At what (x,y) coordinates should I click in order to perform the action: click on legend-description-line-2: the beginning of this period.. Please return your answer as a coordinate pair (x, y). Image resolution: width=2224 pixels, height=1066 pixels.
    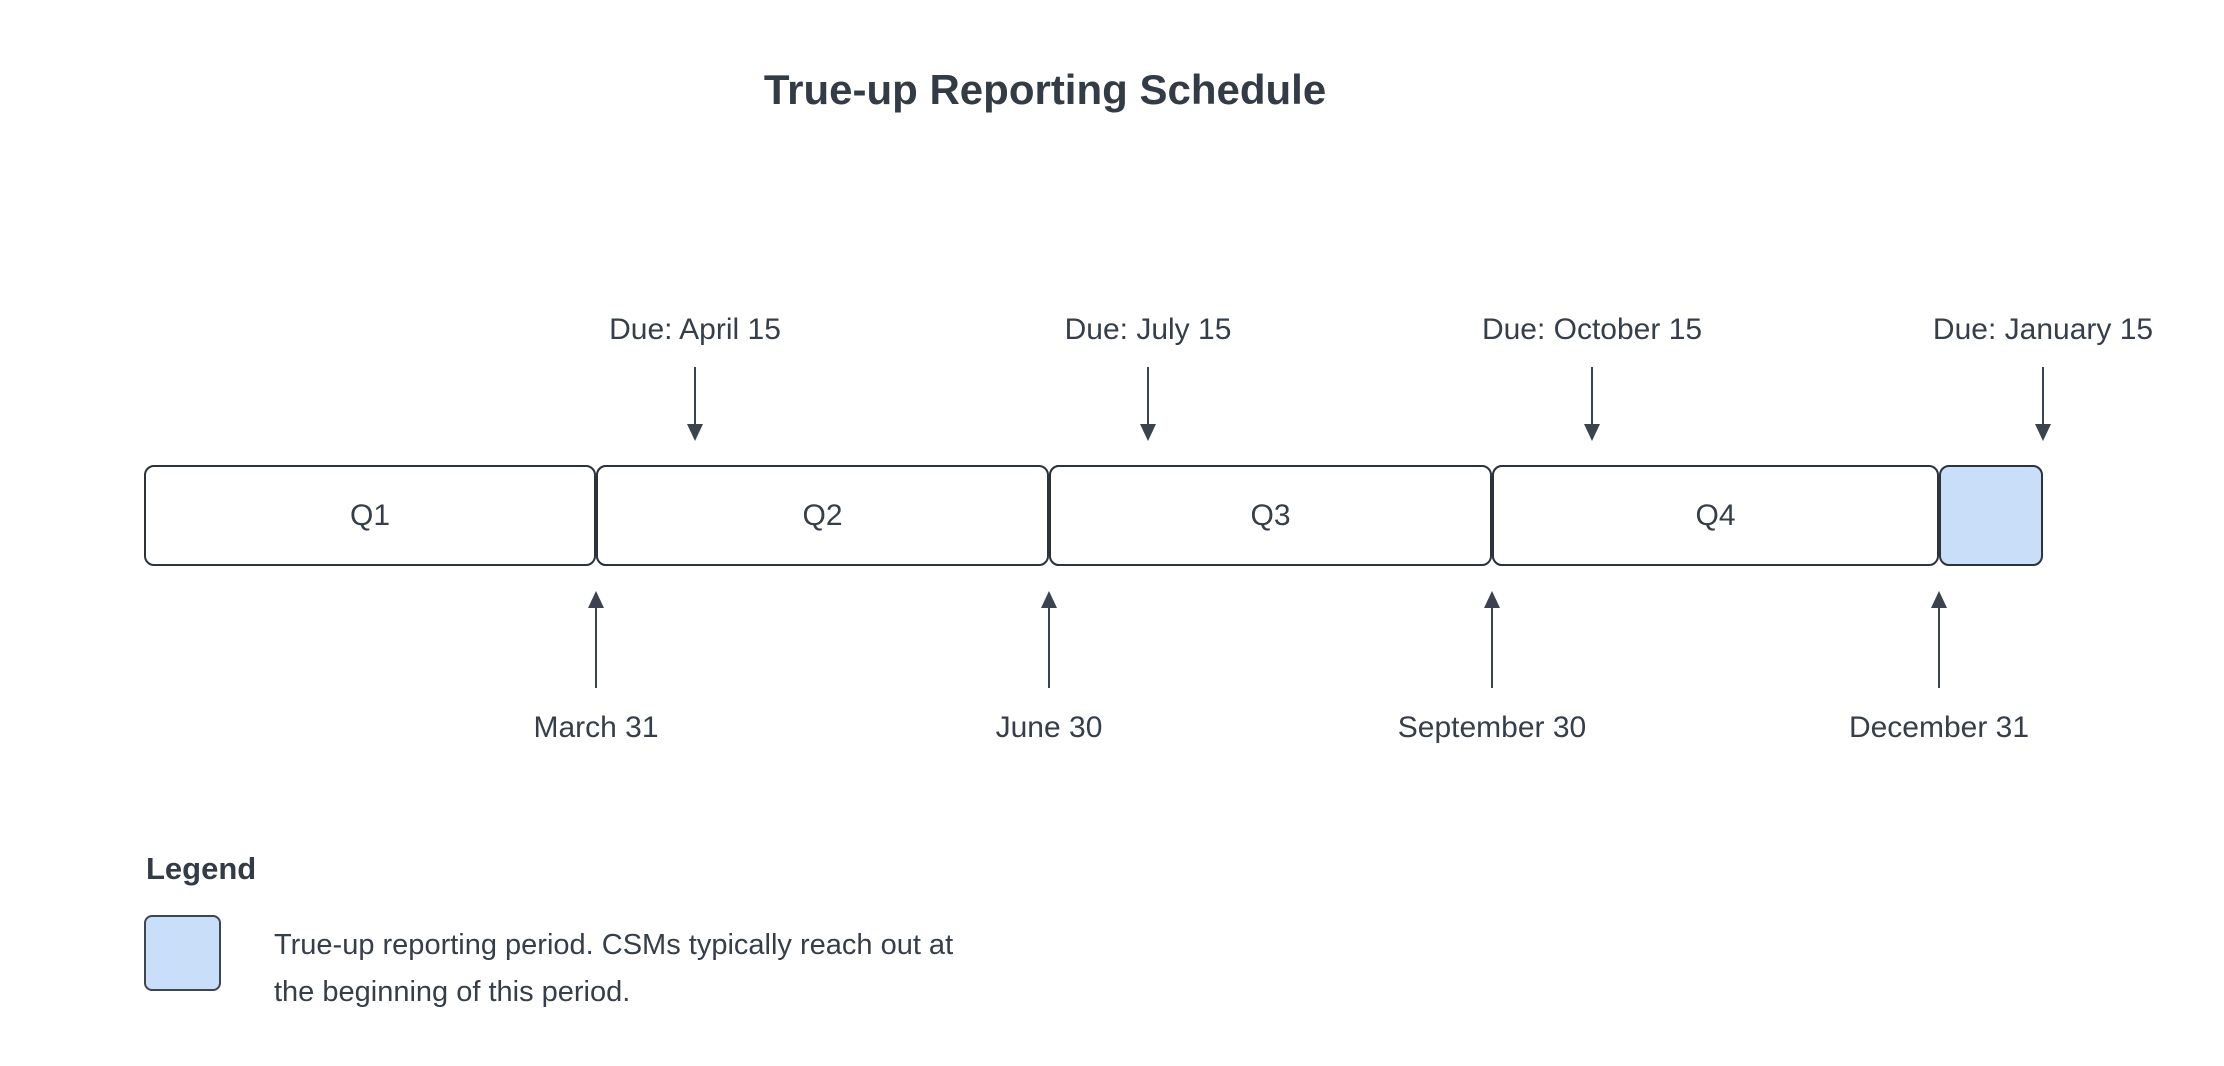
    Looking at the image, I should click on (452, 992).